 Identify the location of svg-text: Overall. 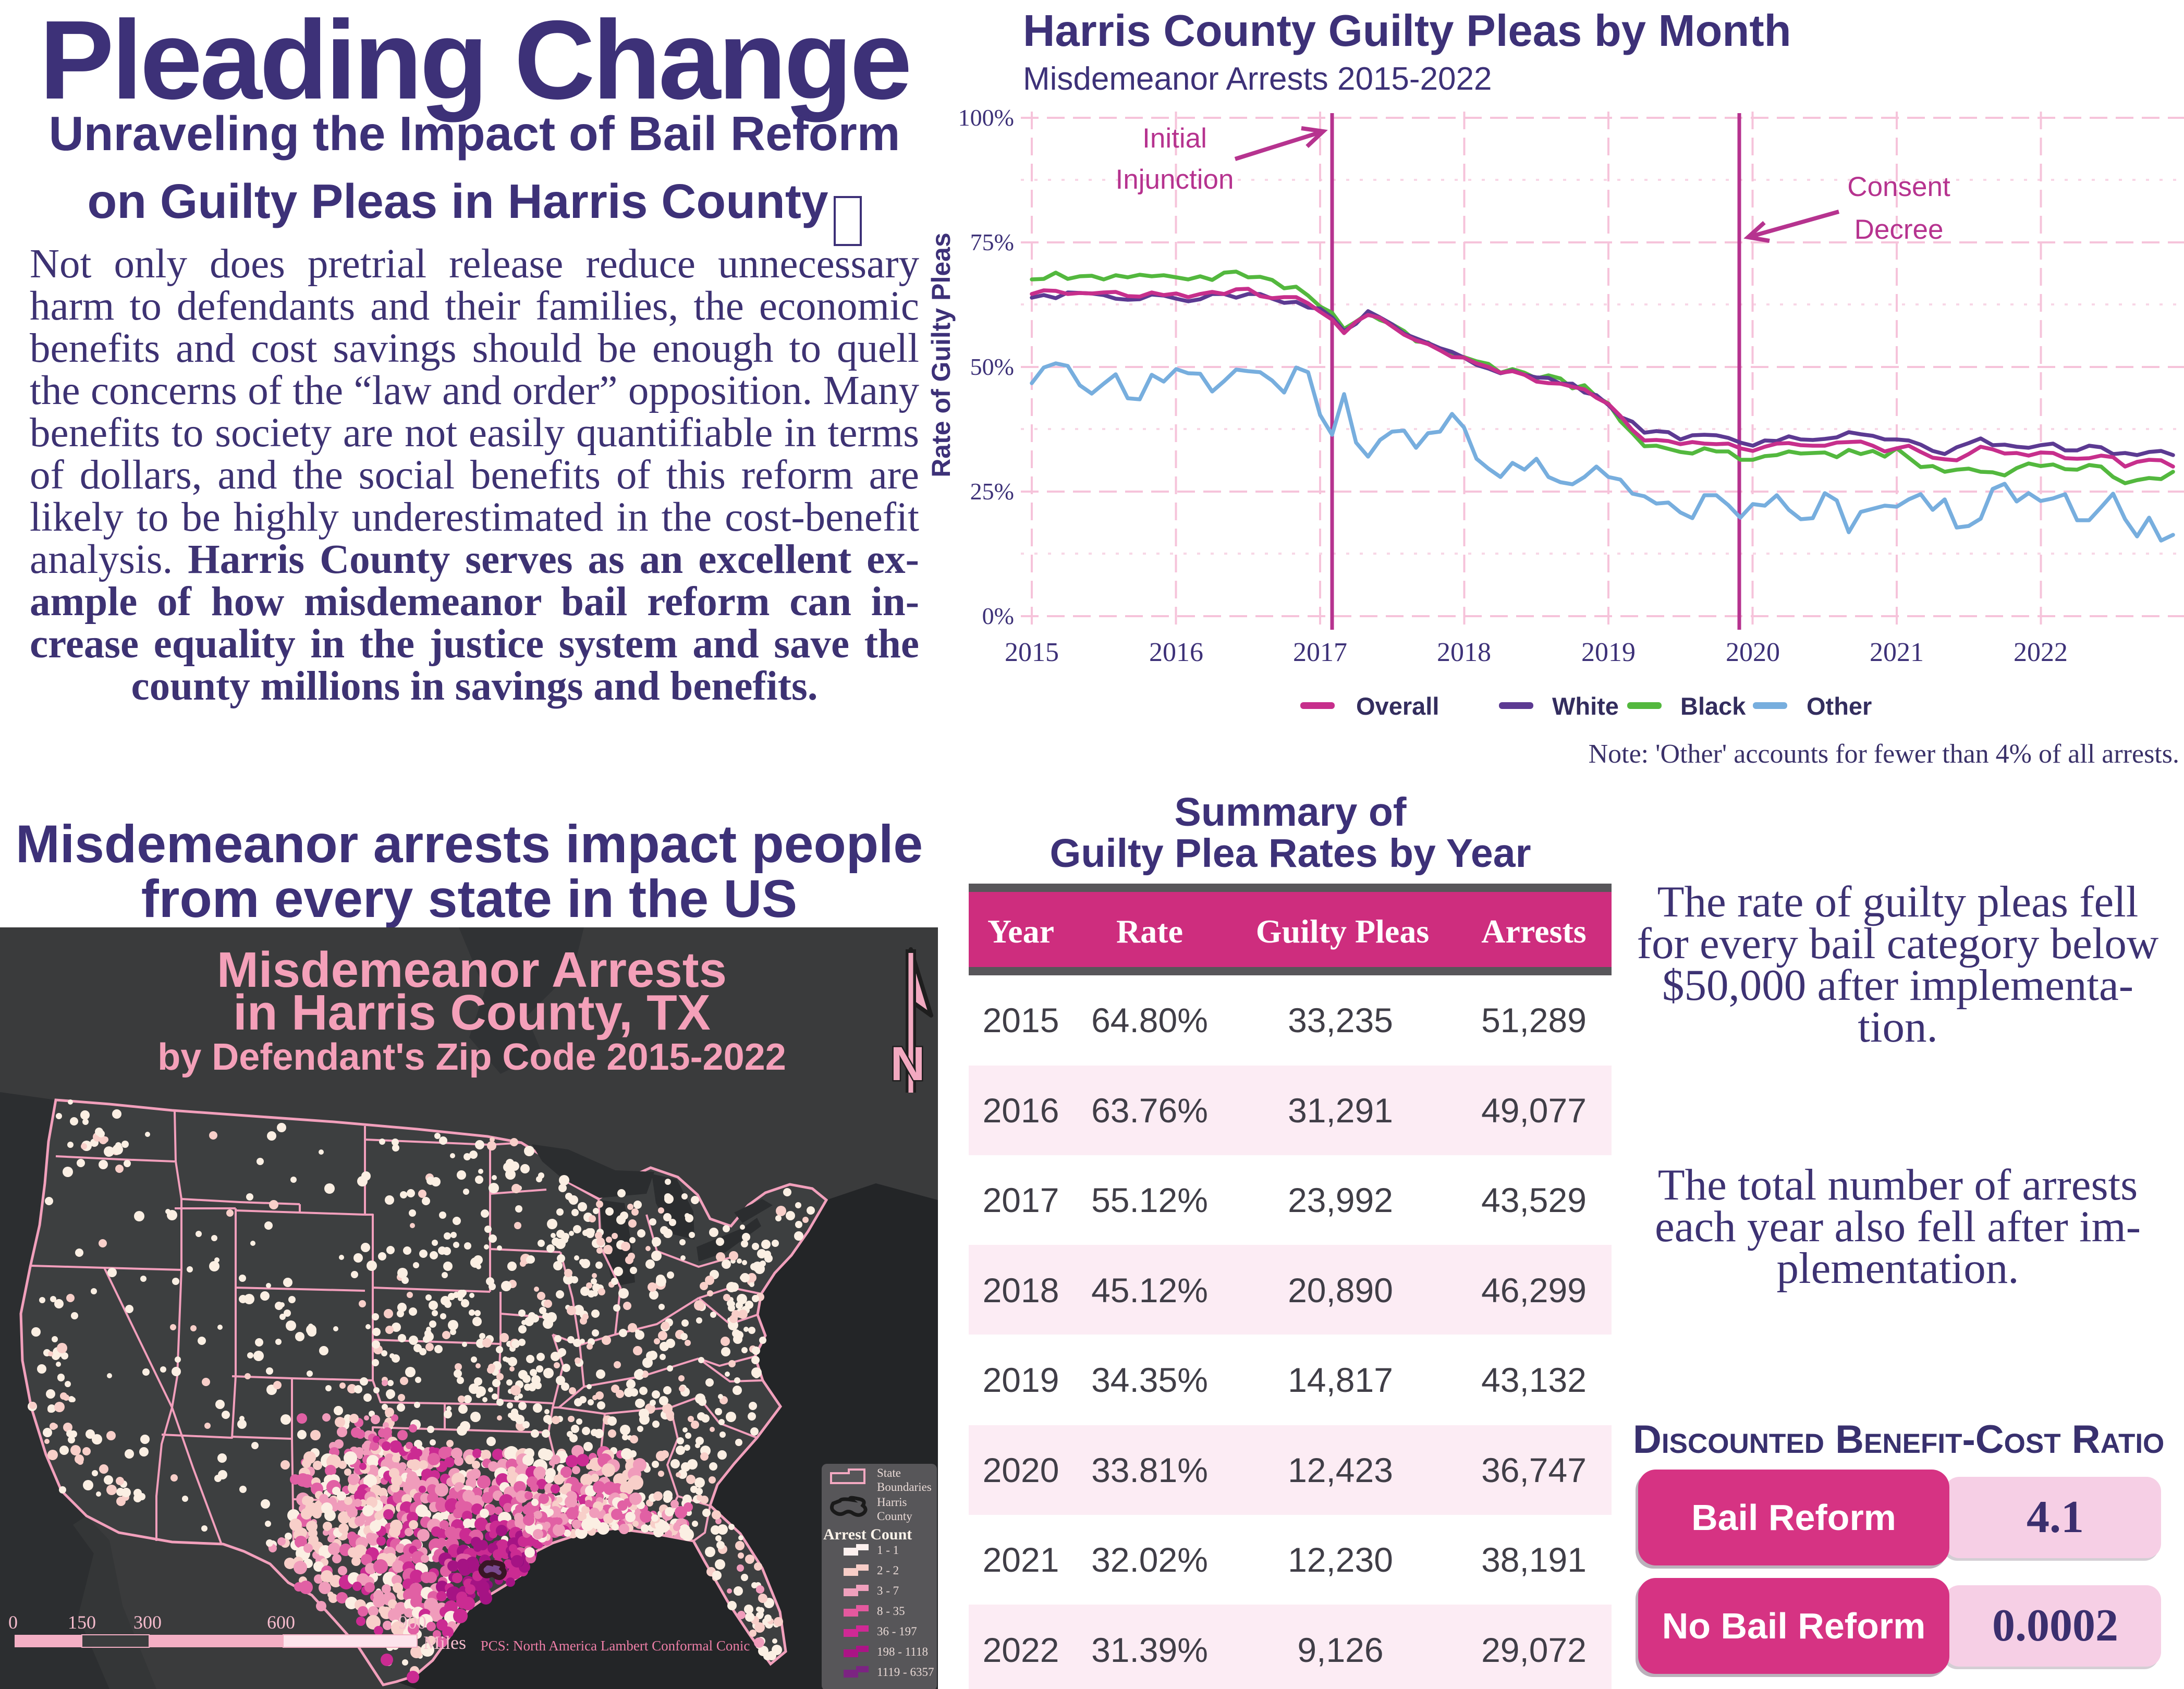
(1397, 706).